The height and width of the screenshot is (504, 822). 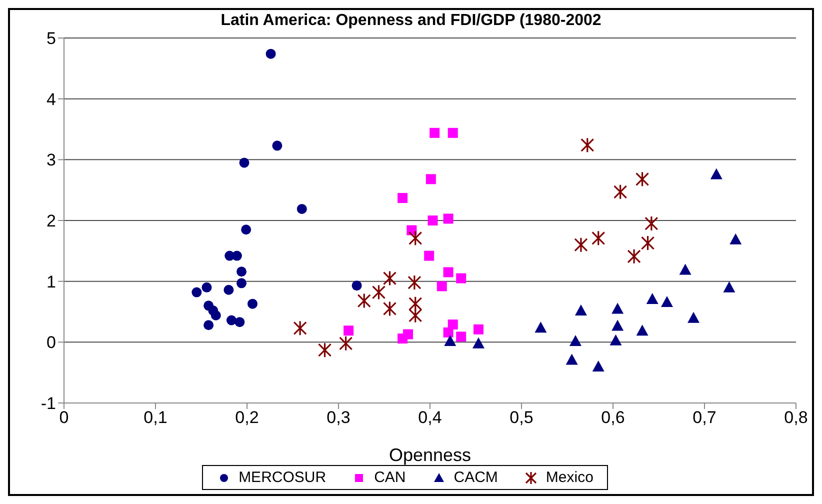 I want to click on x-tick-label: 0,3, so click(x=338, y=418).